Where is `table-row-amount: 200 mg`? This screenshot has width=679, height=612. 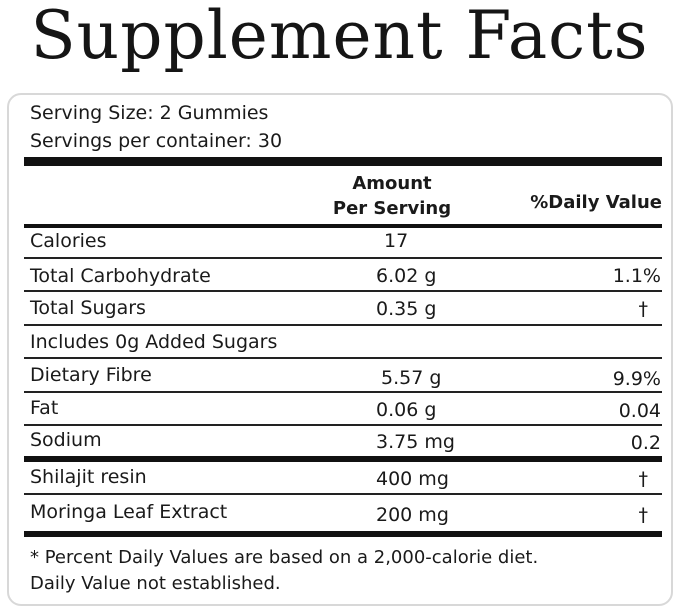
table-row-amount: 200 mg is located at coordinates (412, 515).